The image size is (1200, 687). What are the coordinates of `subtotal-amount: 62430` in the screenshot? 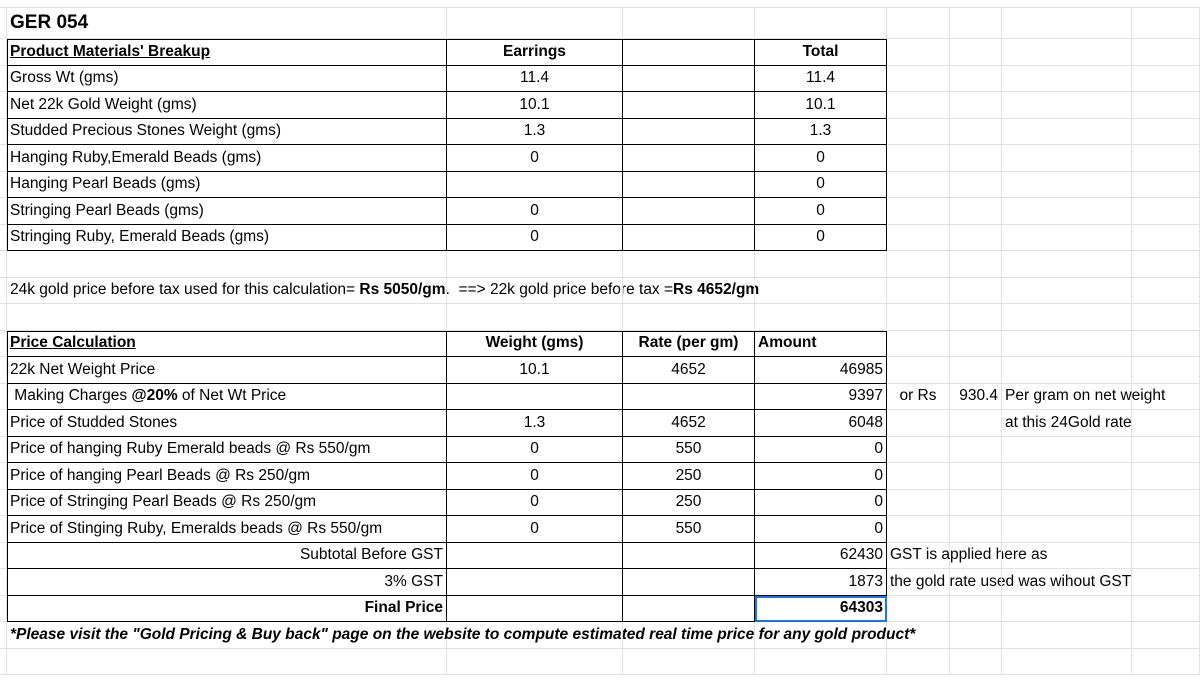 It's located at (821, 555).